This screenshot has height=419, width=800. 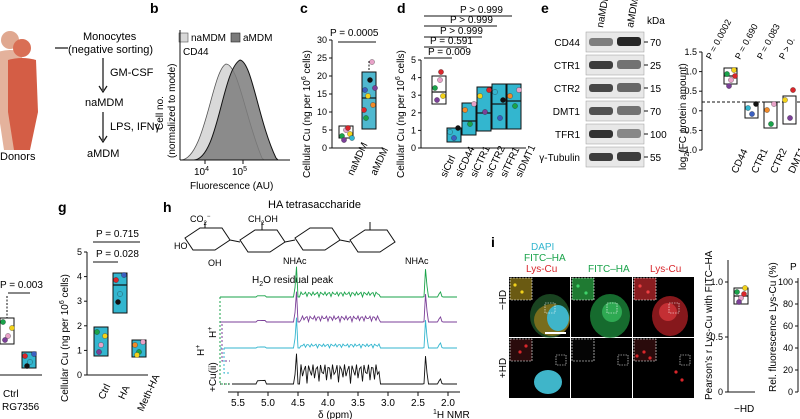 I want to click on ytick-label: 0, so click(x=790, y=392).